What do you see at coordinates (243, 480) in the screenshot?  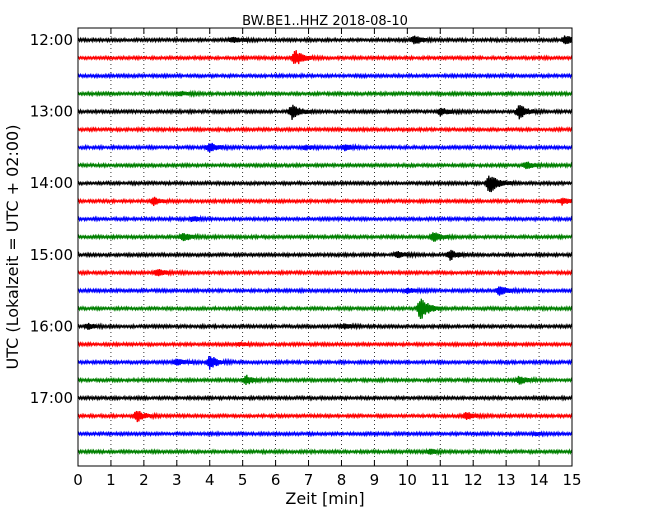 I see `x-tick-label: 5` at bounding box center [243, 480].